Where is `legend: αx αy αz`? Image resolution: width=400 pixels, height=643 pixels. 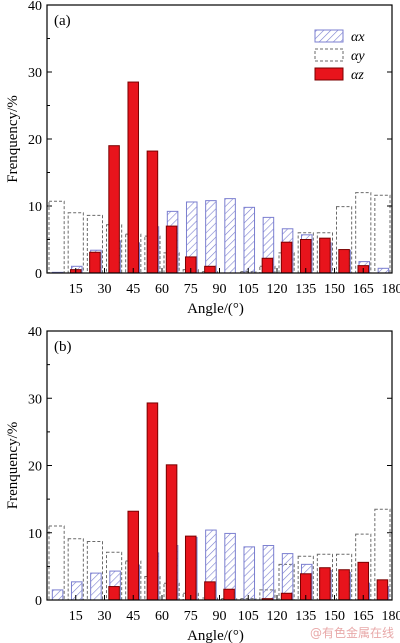
legend: αx αy αz is located at coordinates (339, 56).